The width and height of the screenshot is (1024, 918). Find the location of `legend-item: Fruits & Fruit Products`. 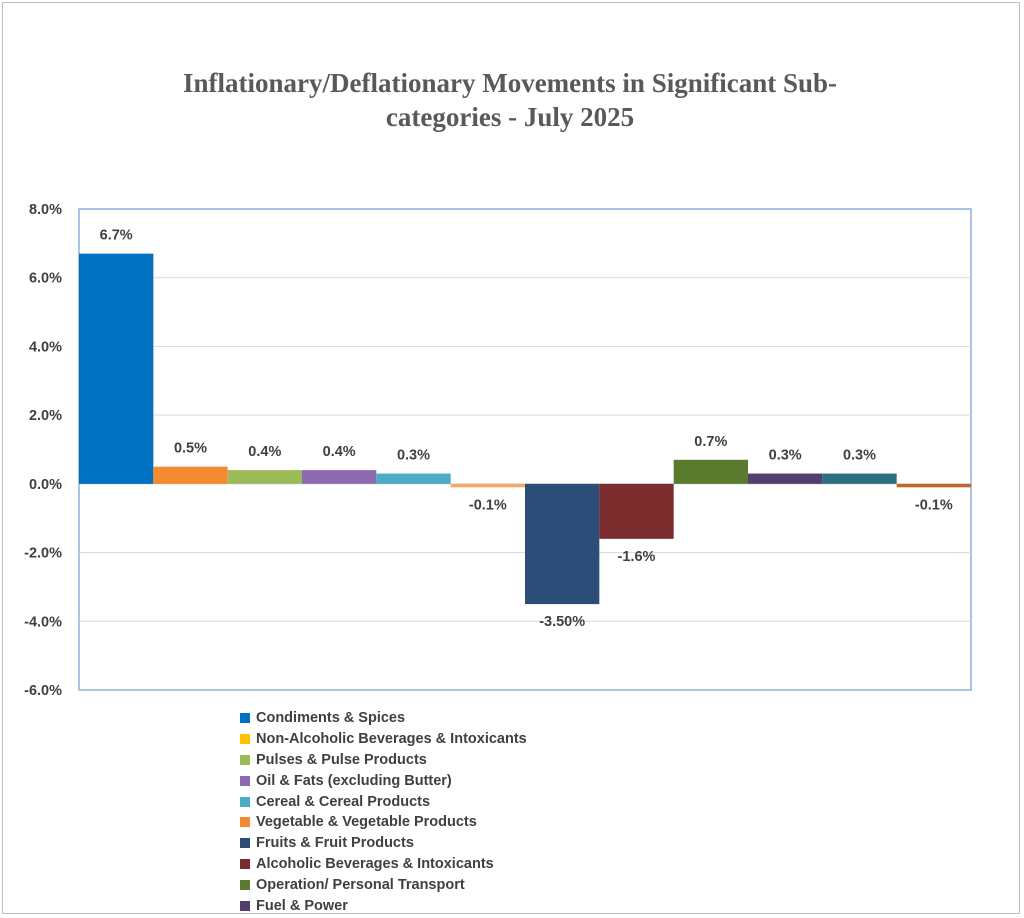

legend-item: Fruits & Fruit Products is located at coordinates (383, 843).